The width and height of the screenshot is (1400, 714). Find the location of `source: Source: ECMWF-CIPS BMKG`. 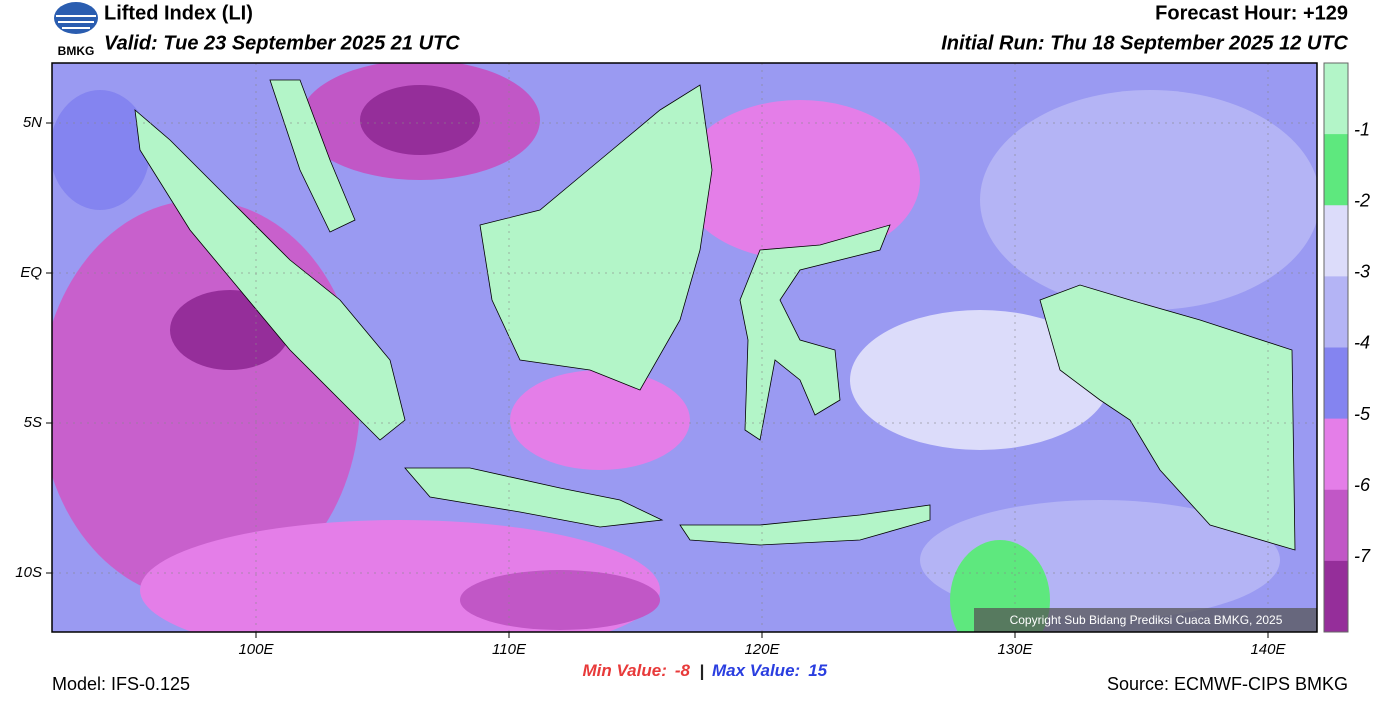

source: Source: ECMWF-CIPS BMKG is located at coordinates (1227, 684).